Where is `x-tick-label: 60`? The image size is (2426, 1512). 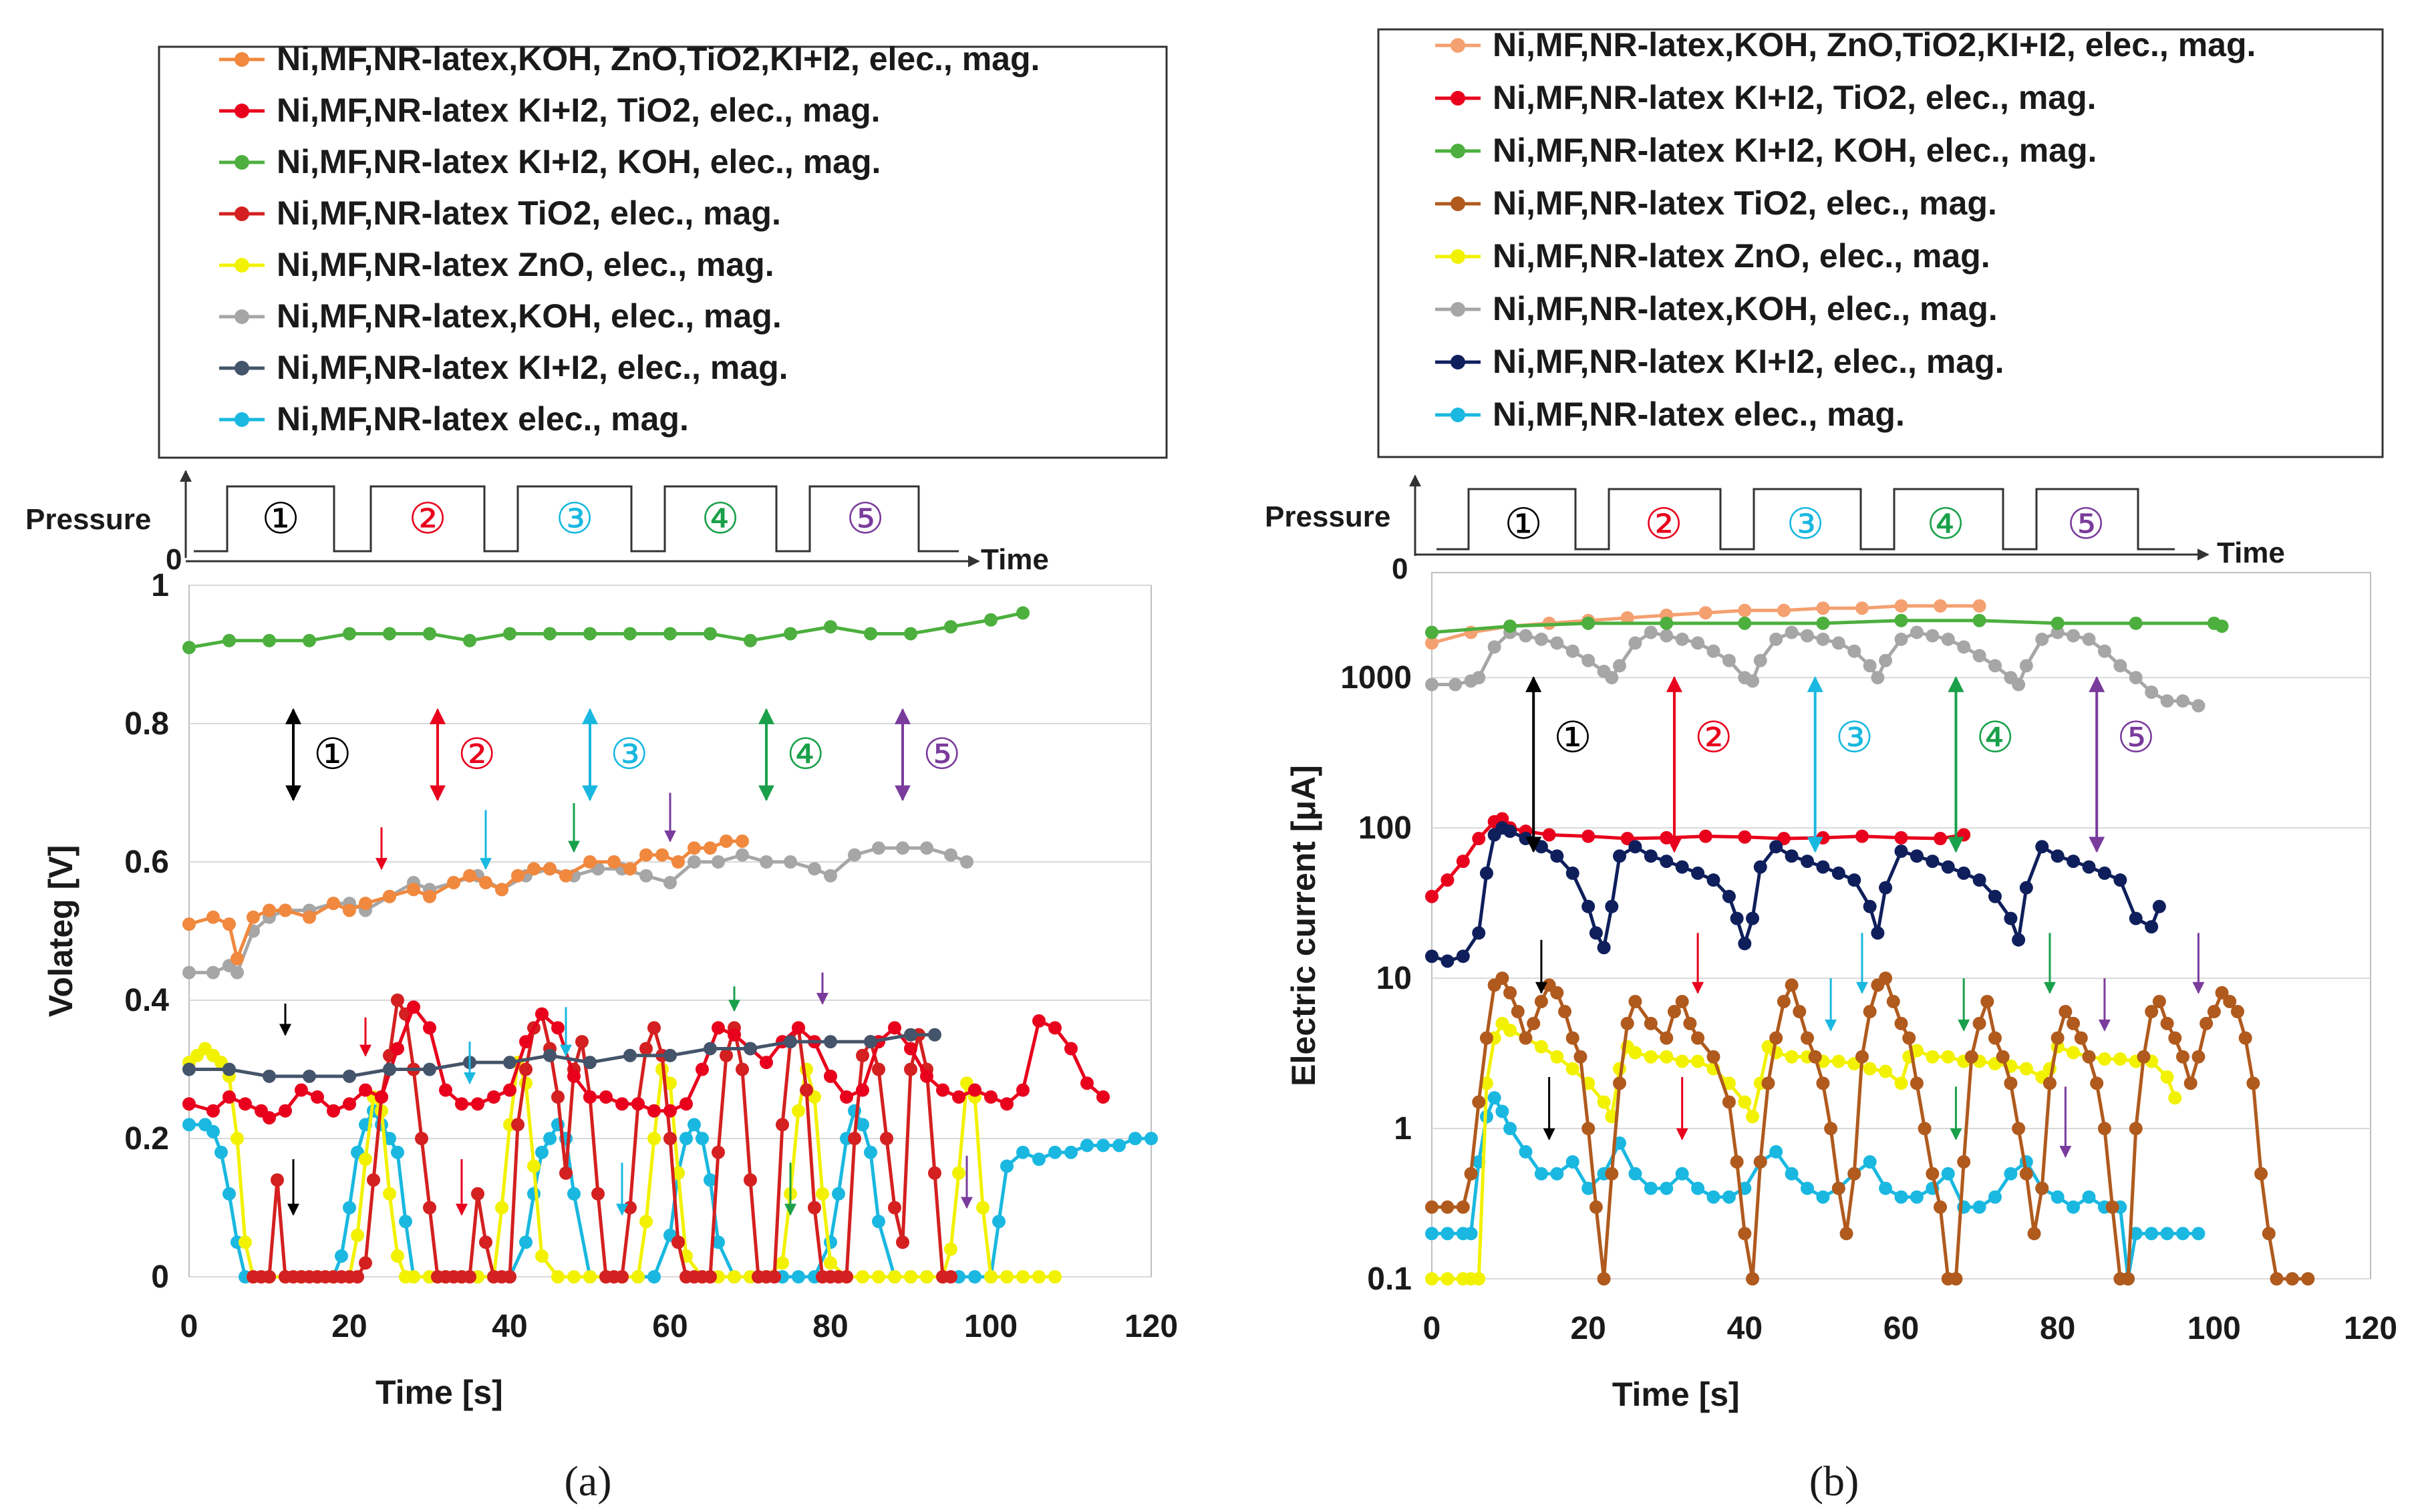
x-tick-label: 60 is located at coordinates (670, 1326).